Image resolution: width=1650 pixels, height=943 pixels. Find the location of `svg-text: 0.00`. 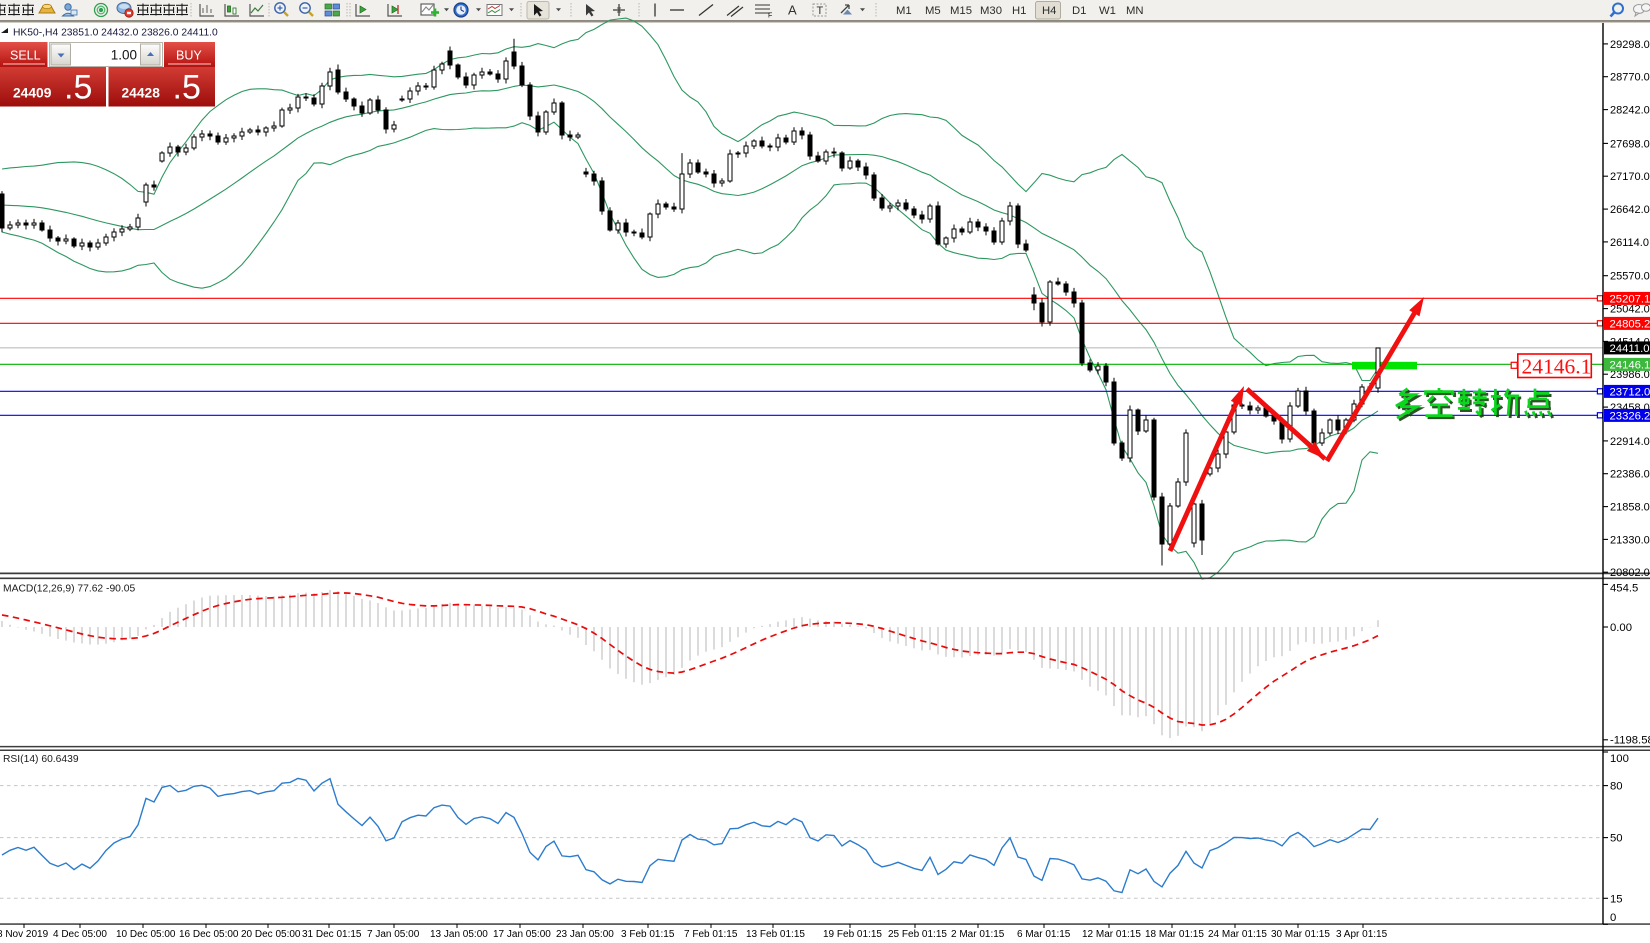

svg-text: 0.00 is located at coordinates (1621, 628).